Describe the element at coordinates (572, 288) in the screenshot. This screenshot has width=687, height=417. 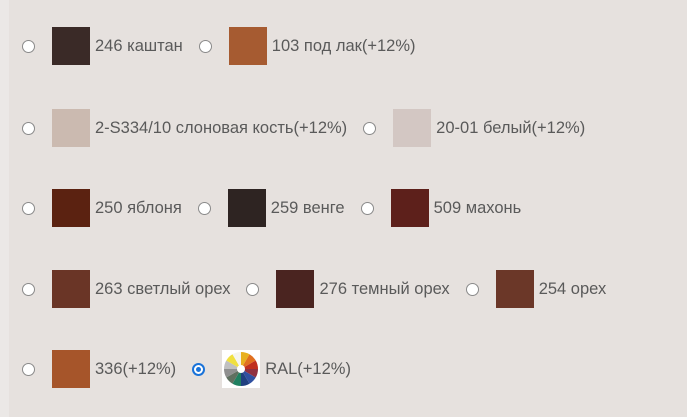
I see `option-label: 254 орех` at that location.